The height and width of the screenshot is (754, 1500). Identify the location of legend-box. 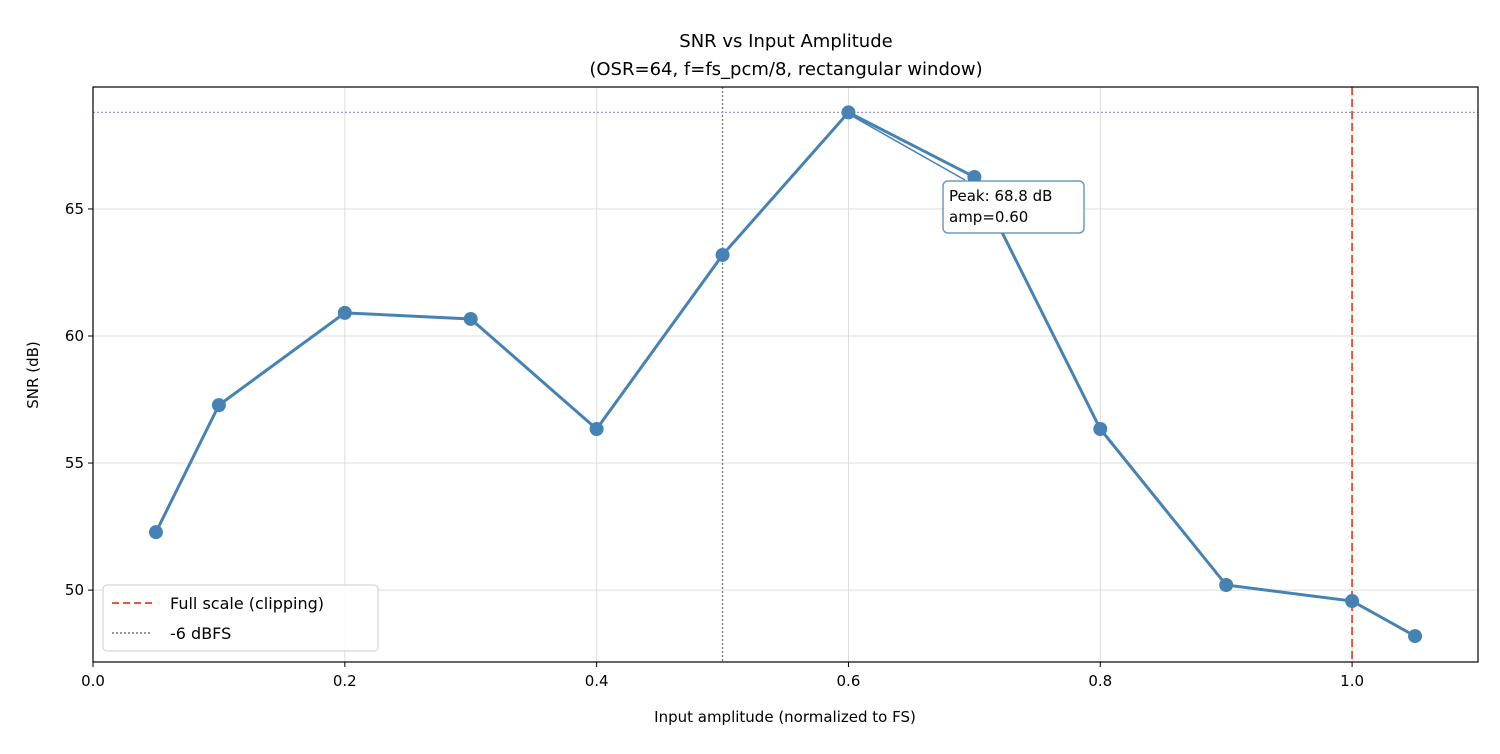
(240, 618).